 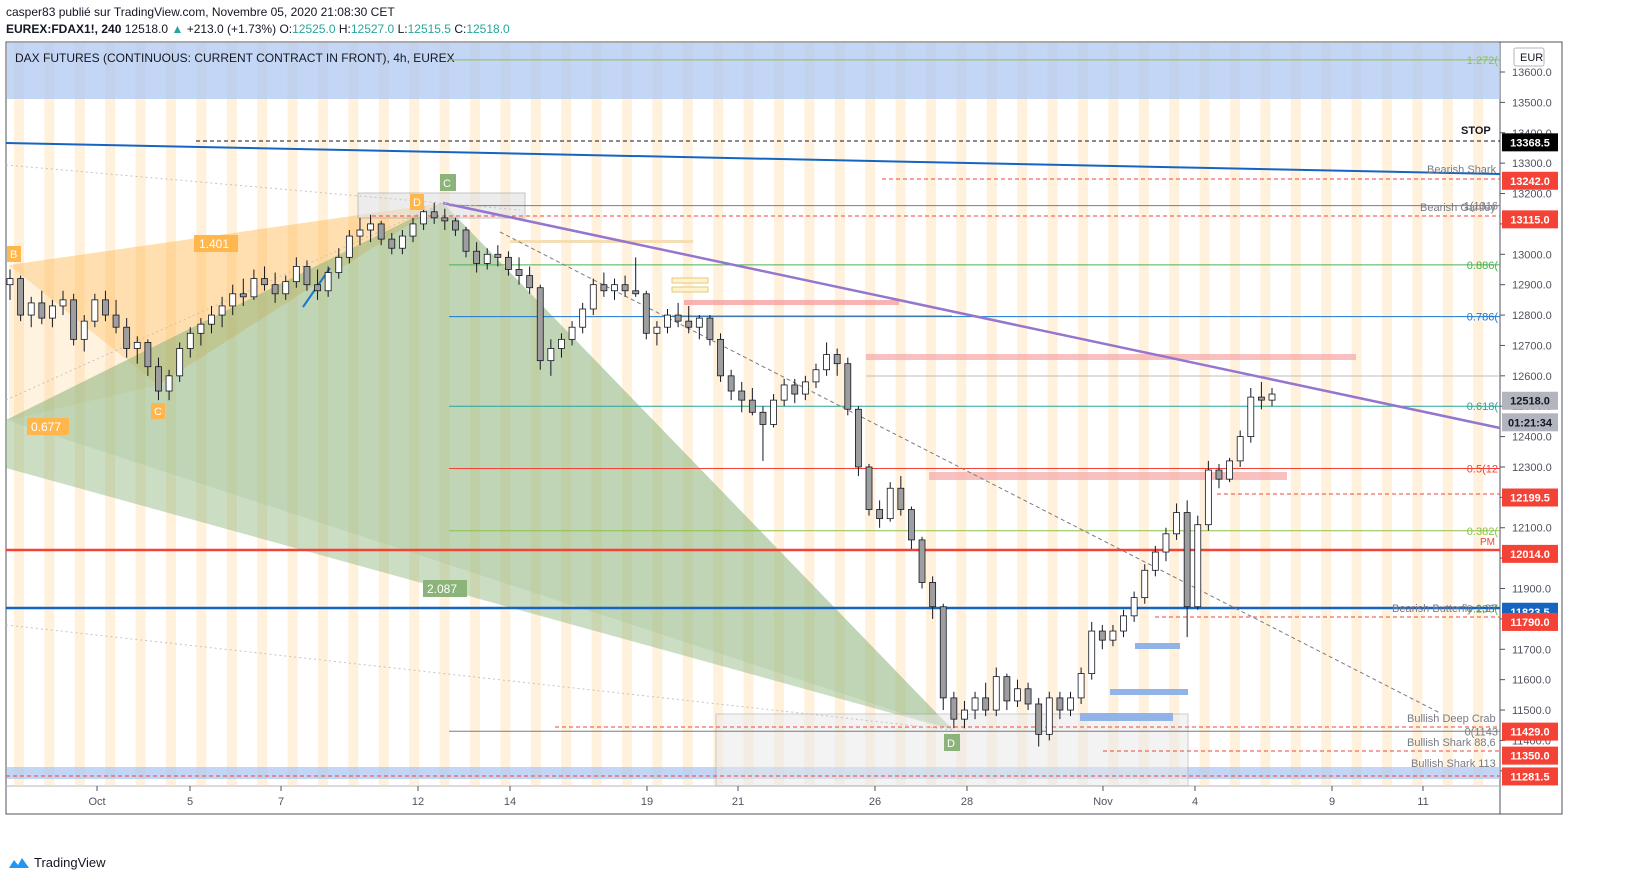 I want to click on price-label-text: 13368.5, so click(x=1530, y=143).